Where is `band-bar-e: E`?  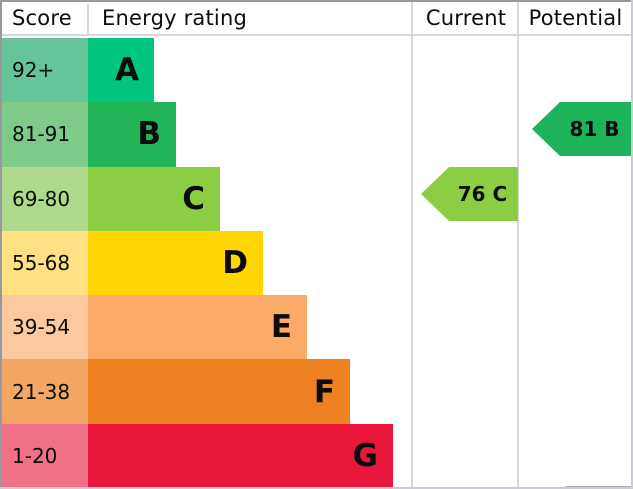
band-bar-e: E is located at coordinates (197, 327).